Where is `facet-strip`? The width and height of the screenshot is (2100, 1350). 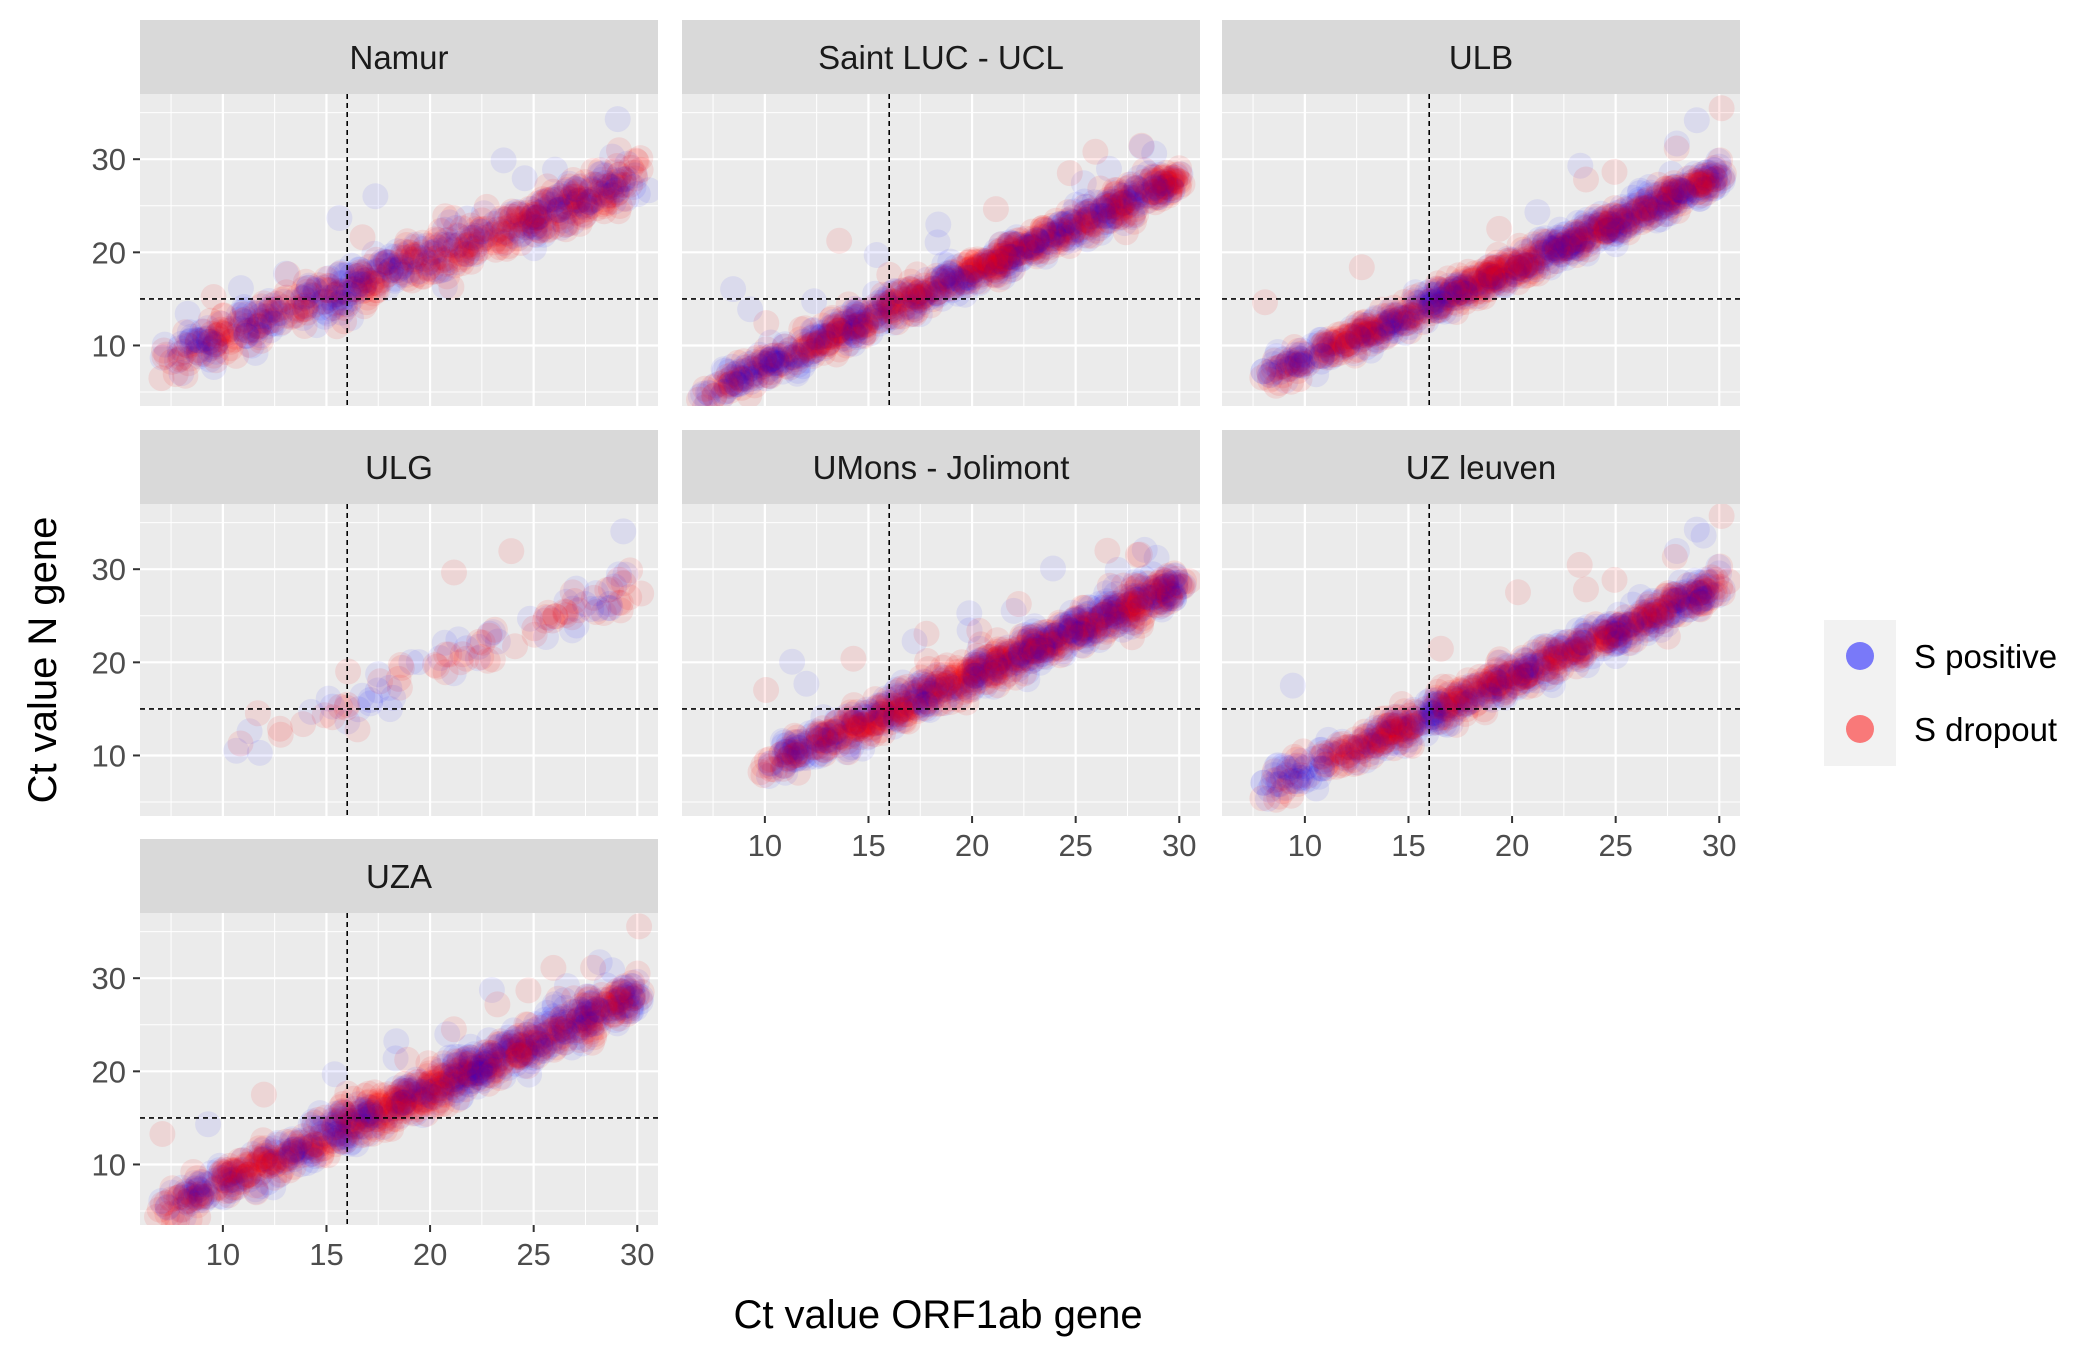 facet-strip is located at coordinates (399, 876).